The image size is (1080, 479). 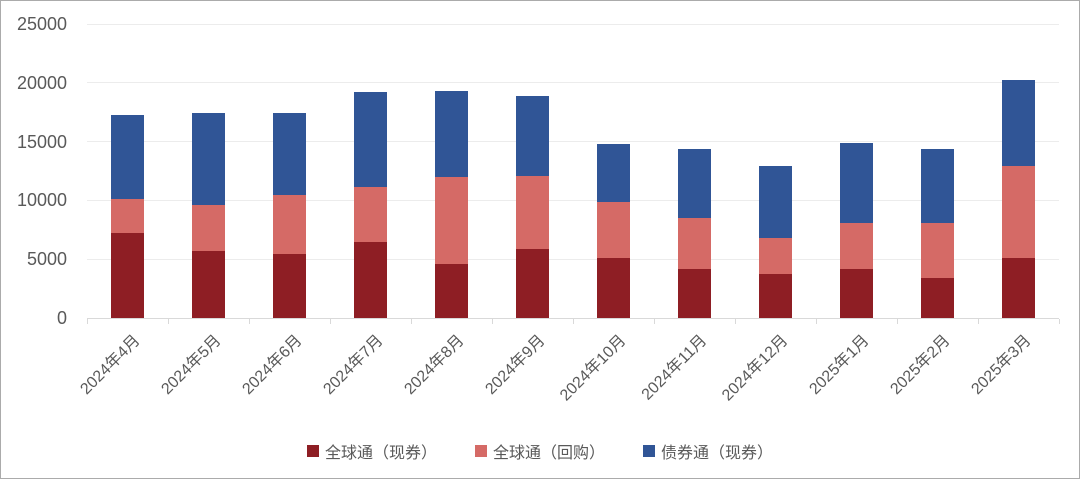 I want to click on x-axis-category-label: 2025年1月, so click(x=839, y=365).